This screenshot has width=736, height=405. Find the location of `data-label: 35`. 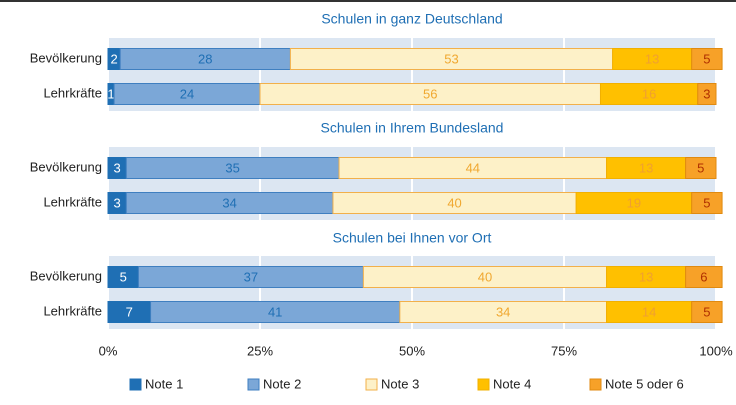

data-label: 35 is located at coordinates (232, 167).